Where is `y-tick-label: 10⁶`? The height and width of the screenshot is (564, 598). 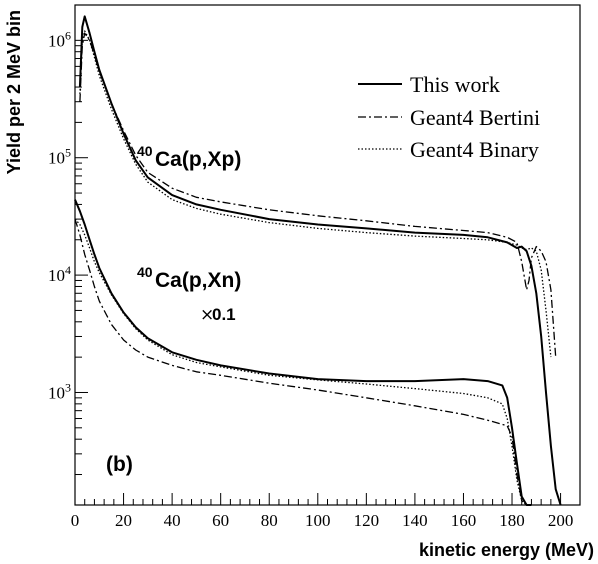 y-tick-label: 10⁶ is located at coordinates (59, 39).